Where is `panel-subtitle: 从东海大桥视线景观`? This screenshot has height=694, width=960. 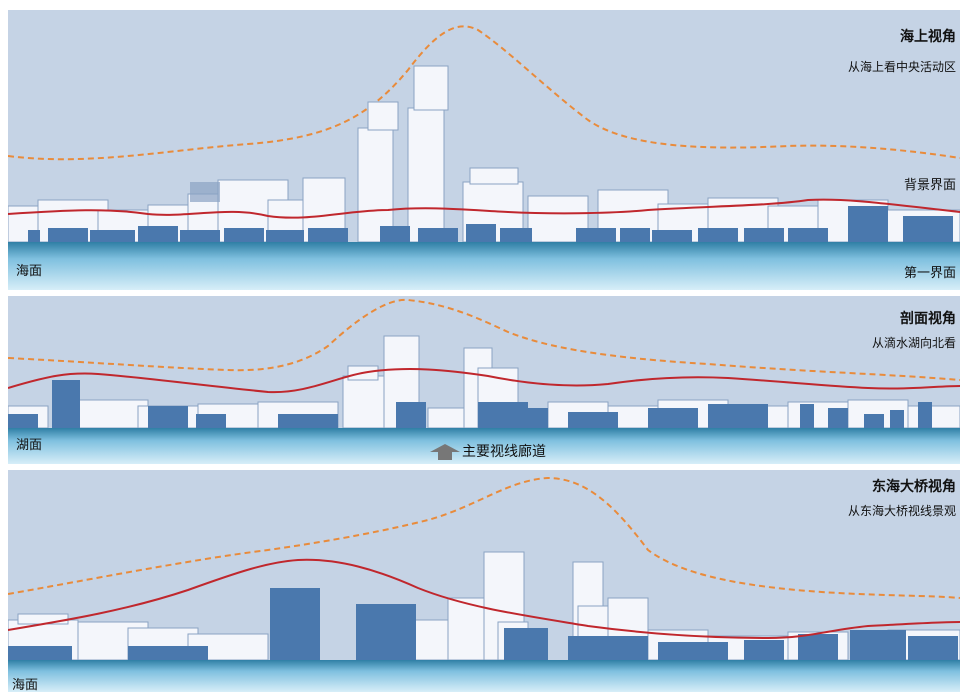 panel-subtitle: 从东海大桥视线景观 is located at coordinates (901, 511).